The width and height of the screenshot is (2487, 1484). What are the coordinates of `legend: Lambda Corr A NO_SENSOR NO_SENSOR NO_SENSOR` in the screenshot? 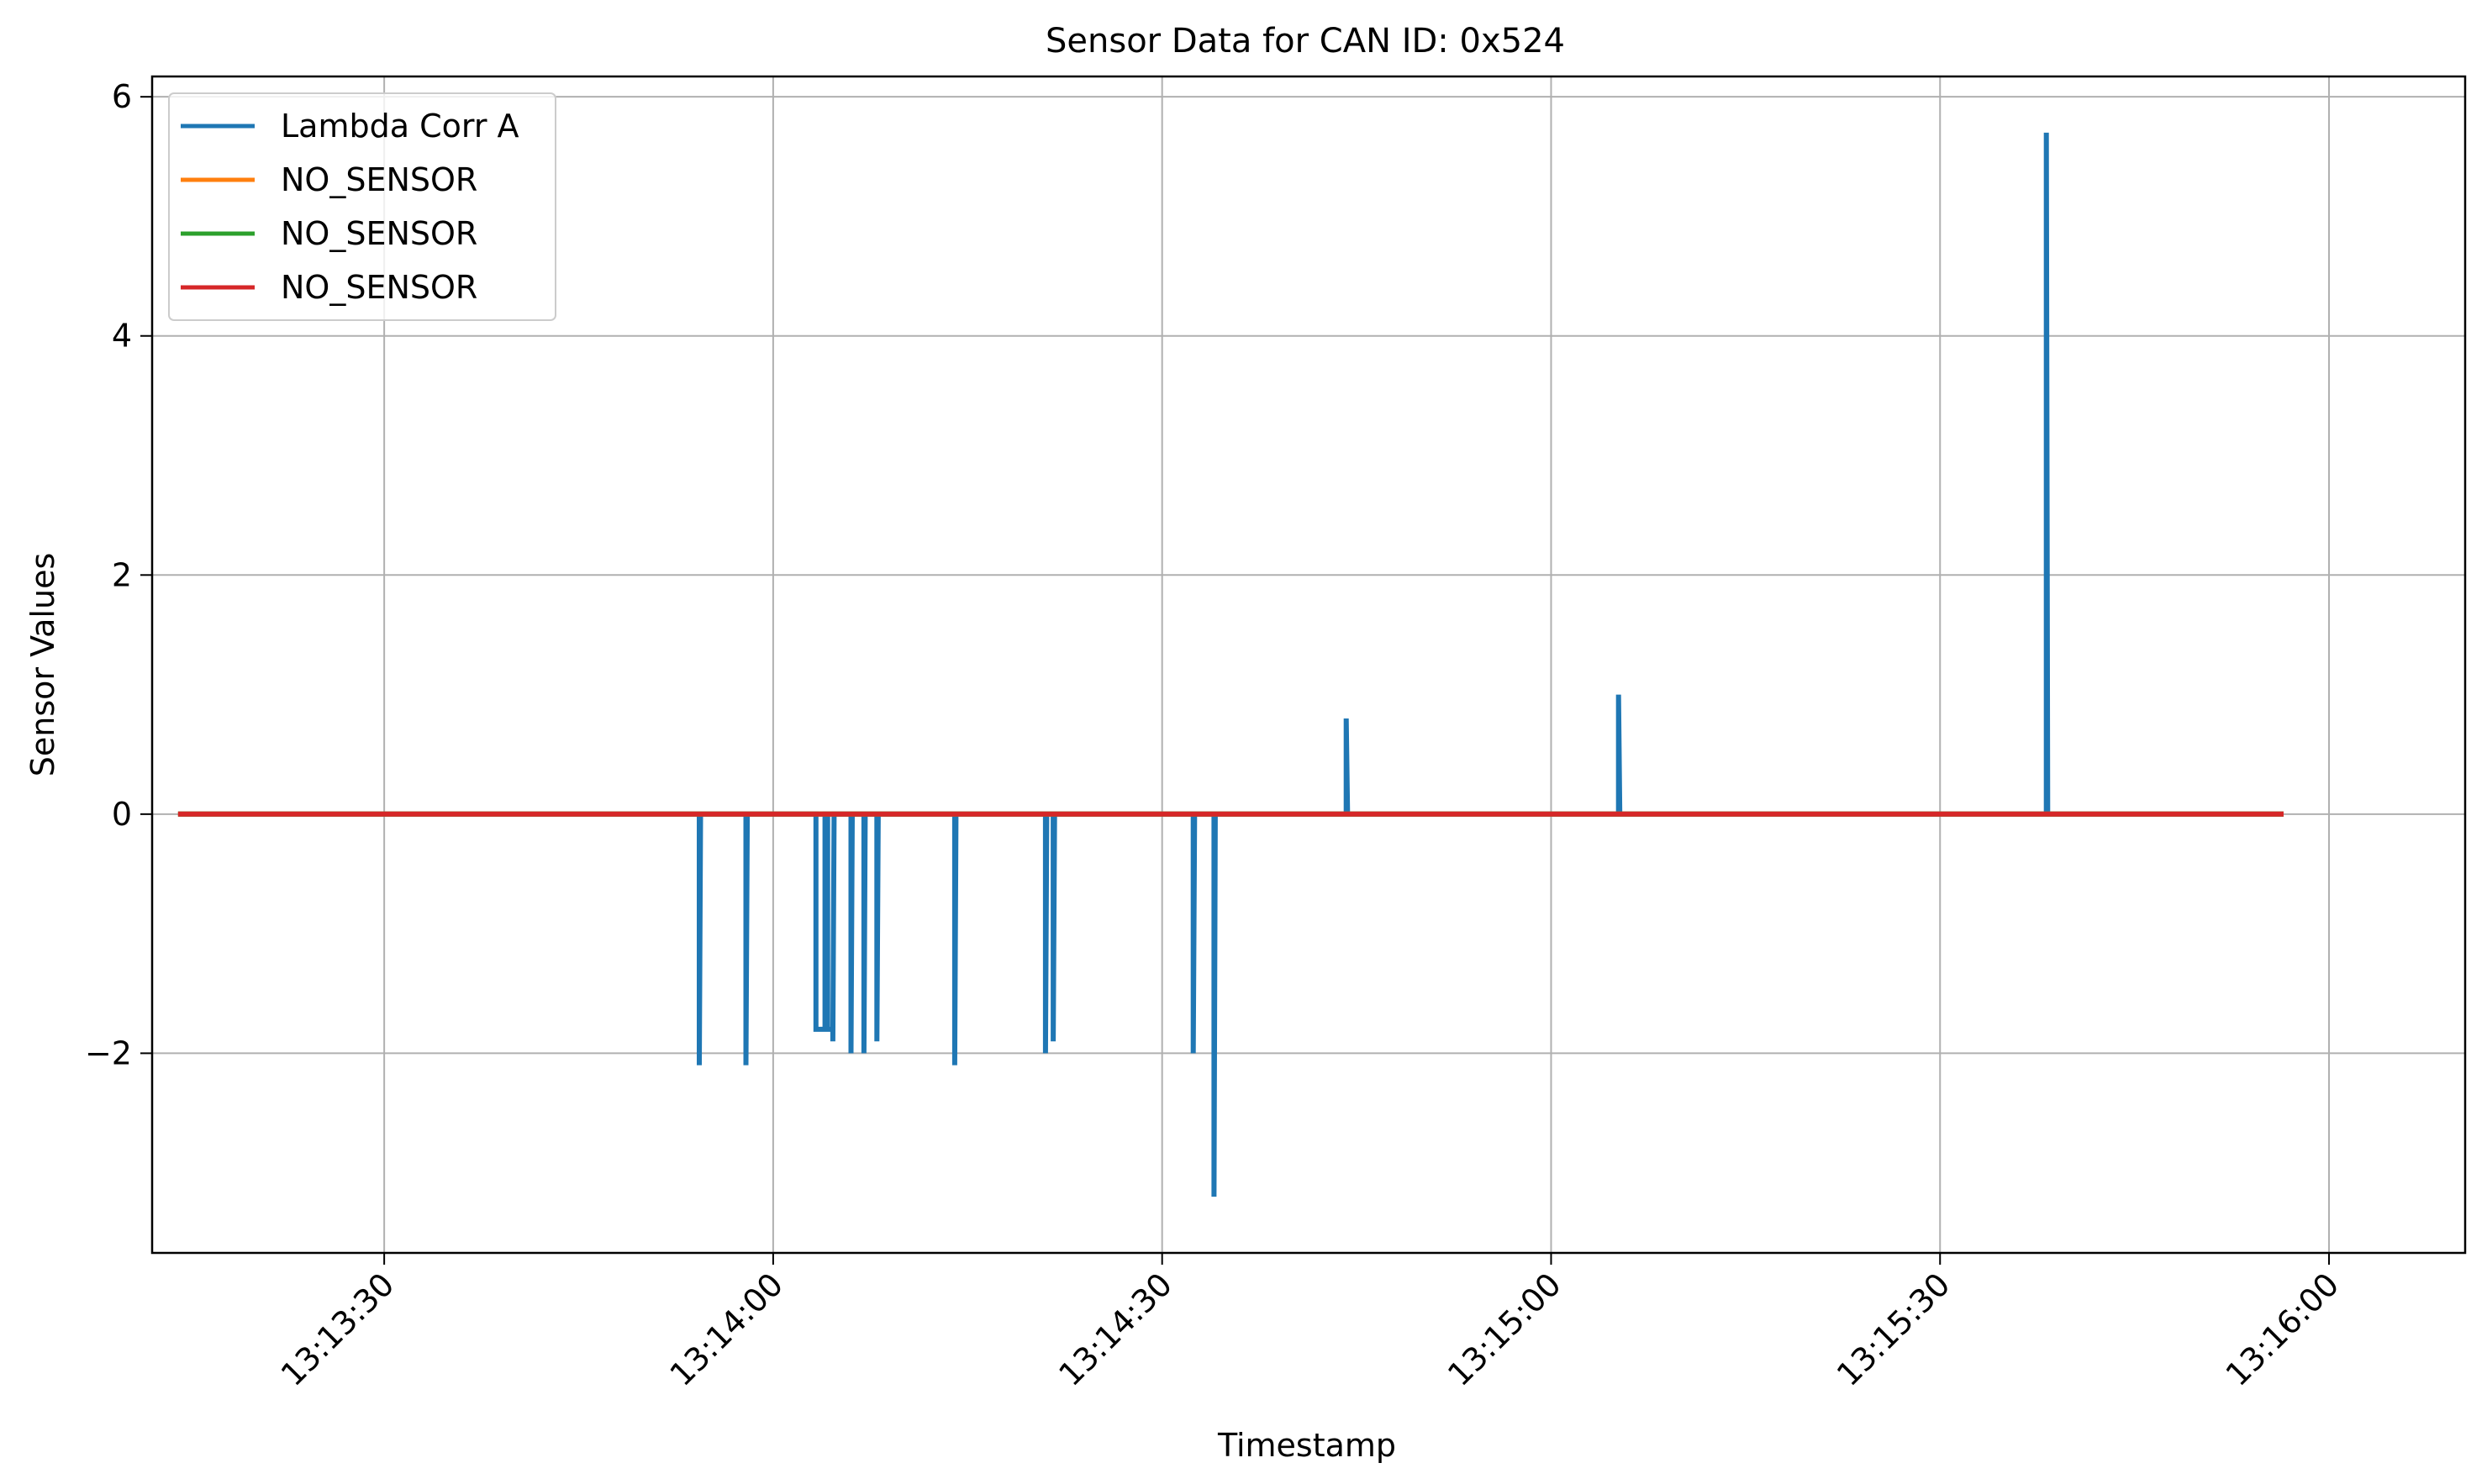 It's located at (362, 206).